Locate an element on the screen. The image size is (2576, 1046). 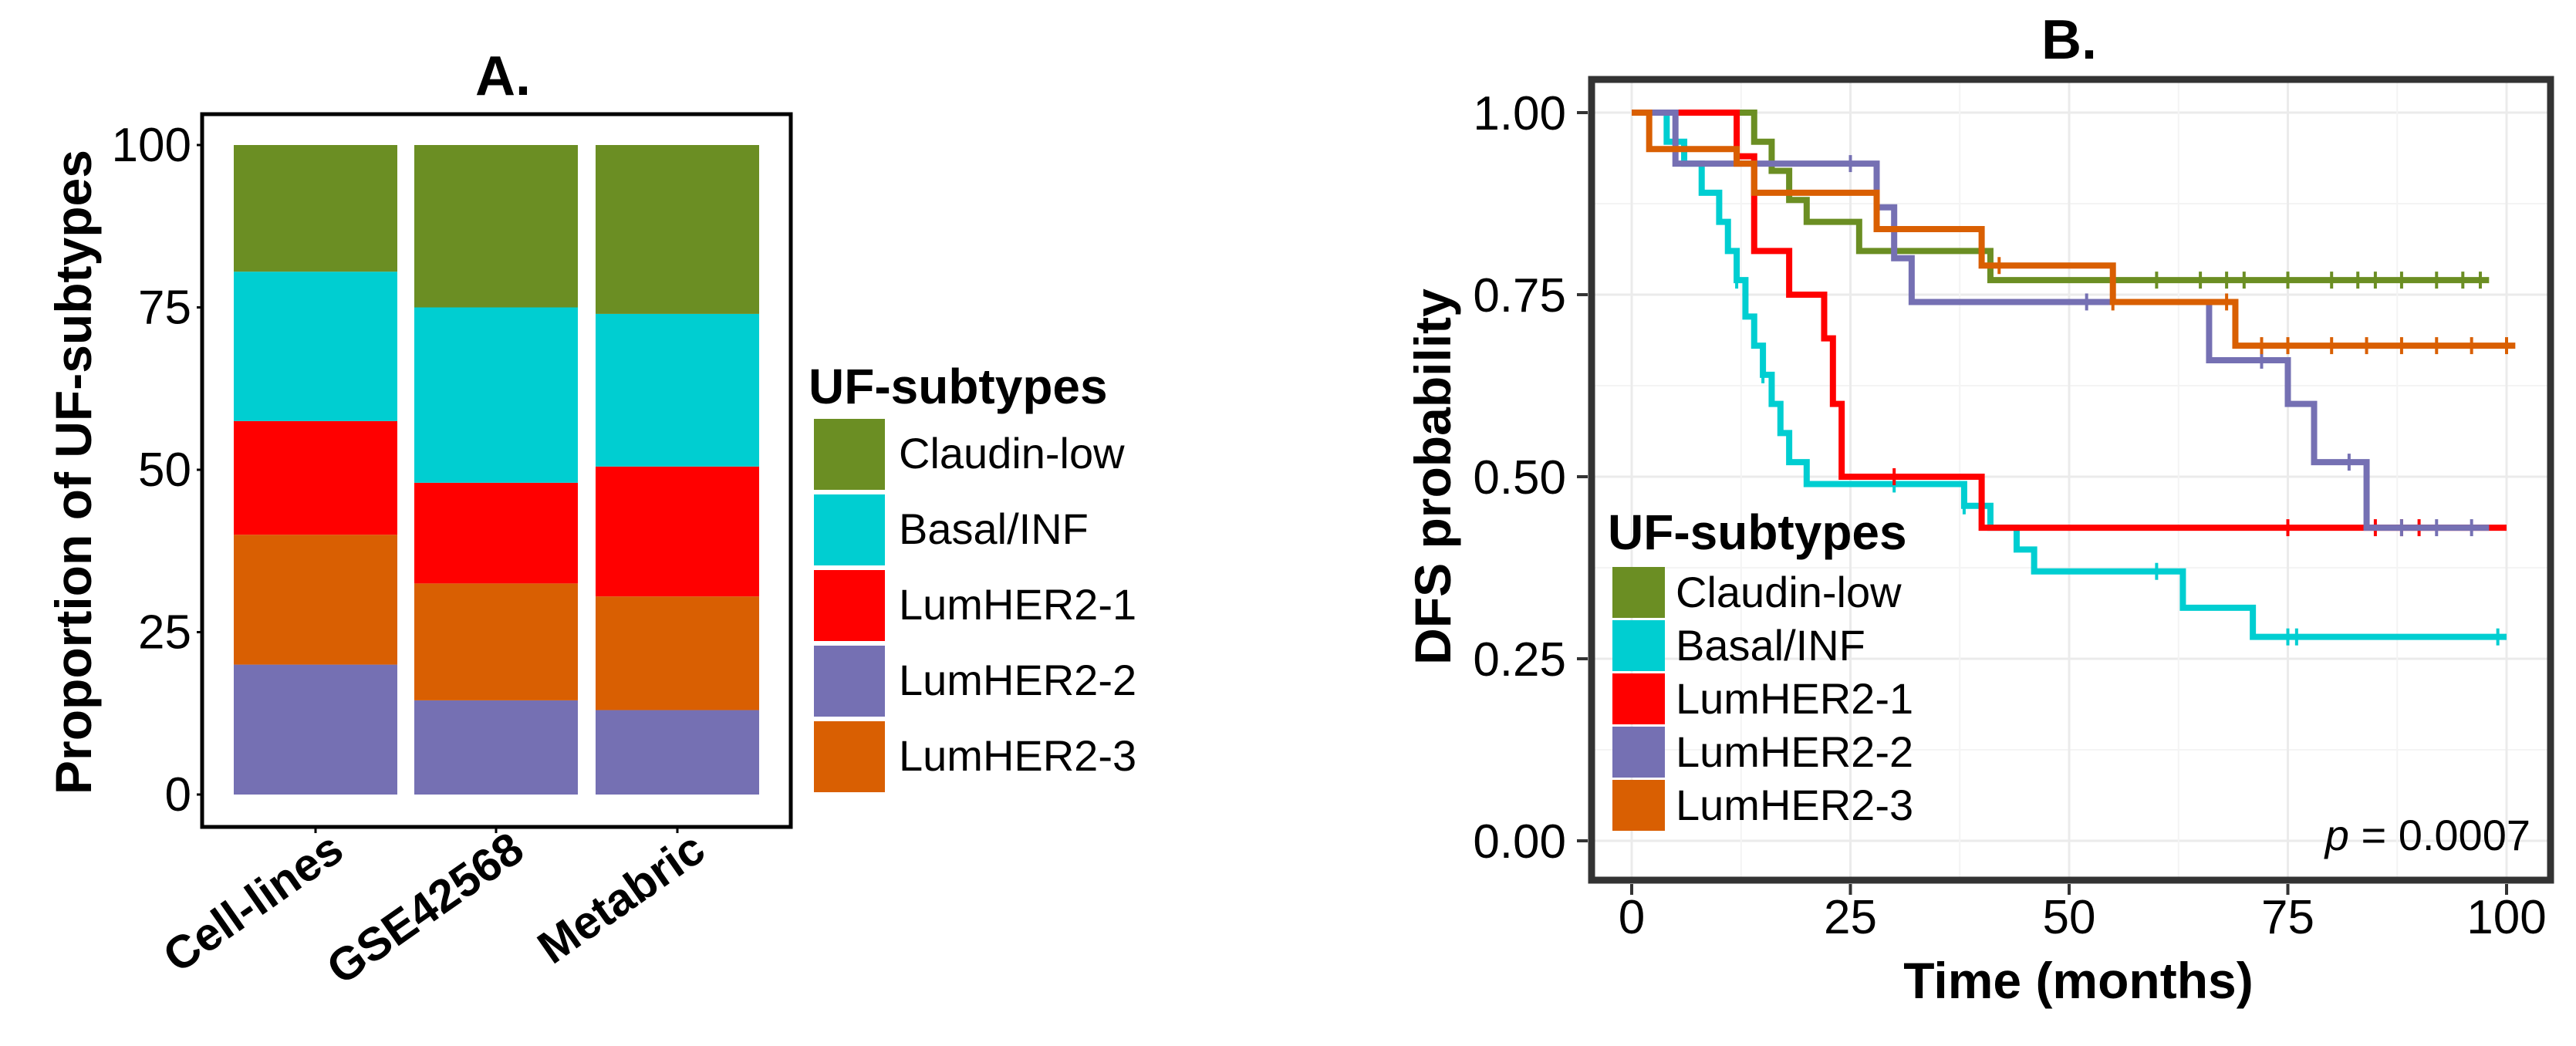
pvalue-symbol: p is located at coordinates (2336, 835).